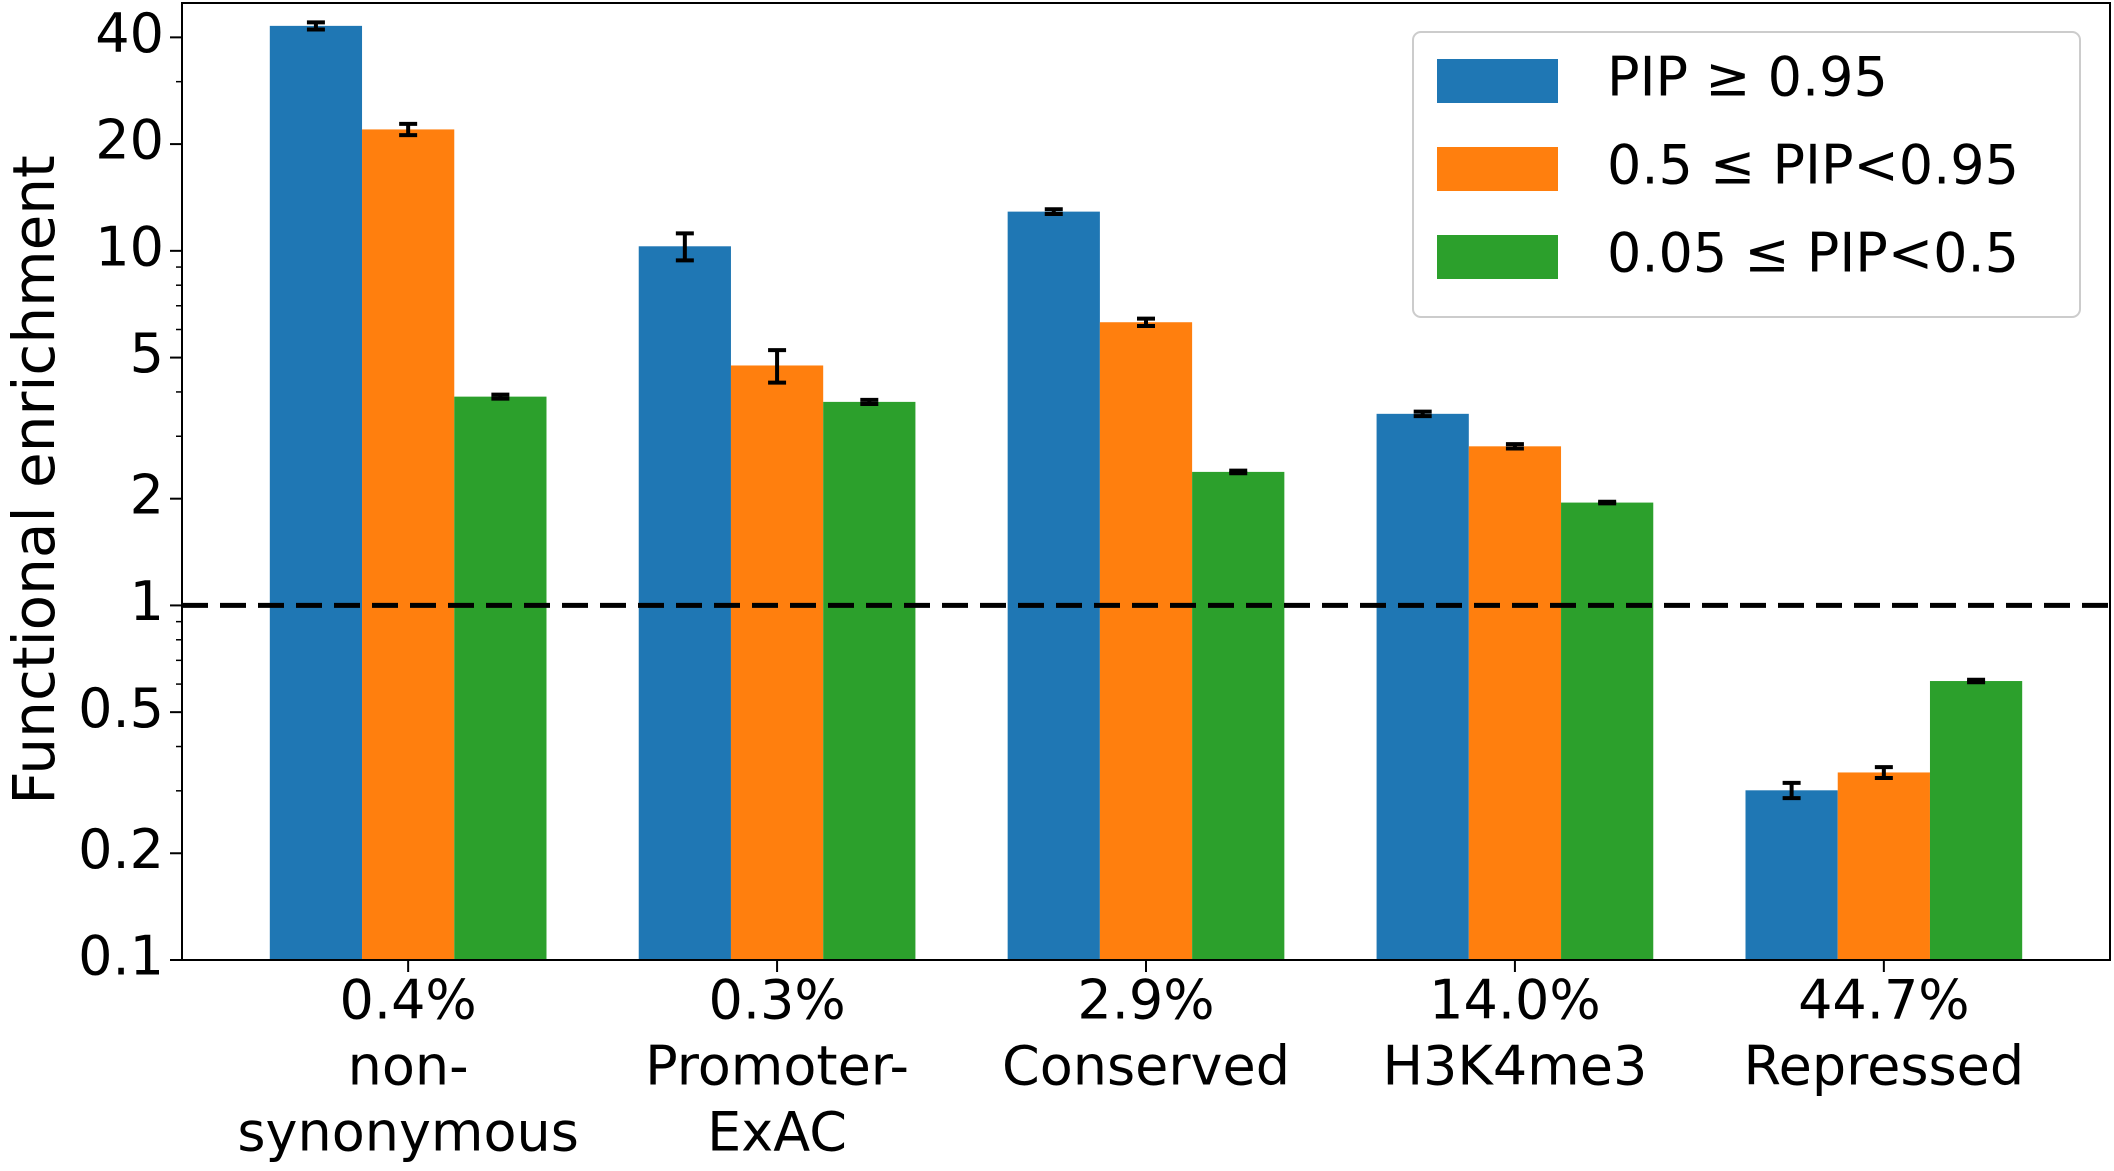 Image resolution: width=2114 pixels, height=1171 pixels. Describe the element at coordinates (408, 1000) in the screenshot. I see `x-tick-label: 0.4%` at that location.